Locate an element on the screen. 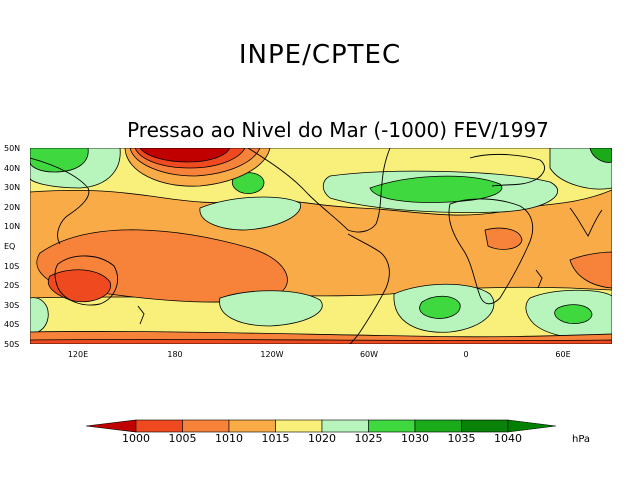  map-title: INPE/CPTEC is located at coordinates (320, 55).